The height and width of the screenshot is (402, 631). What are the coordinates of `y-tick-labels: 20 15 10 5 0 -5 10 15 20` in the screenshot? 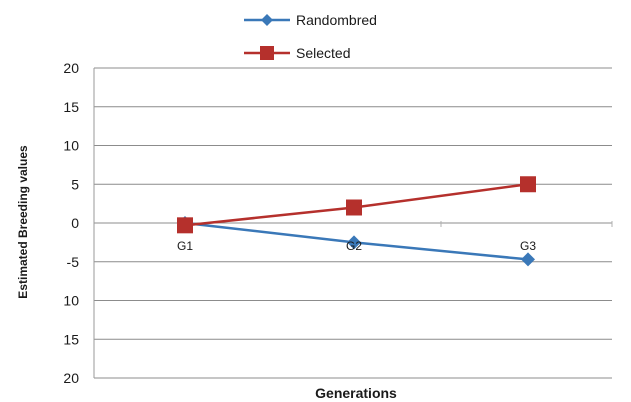 It's located at (71, 223).